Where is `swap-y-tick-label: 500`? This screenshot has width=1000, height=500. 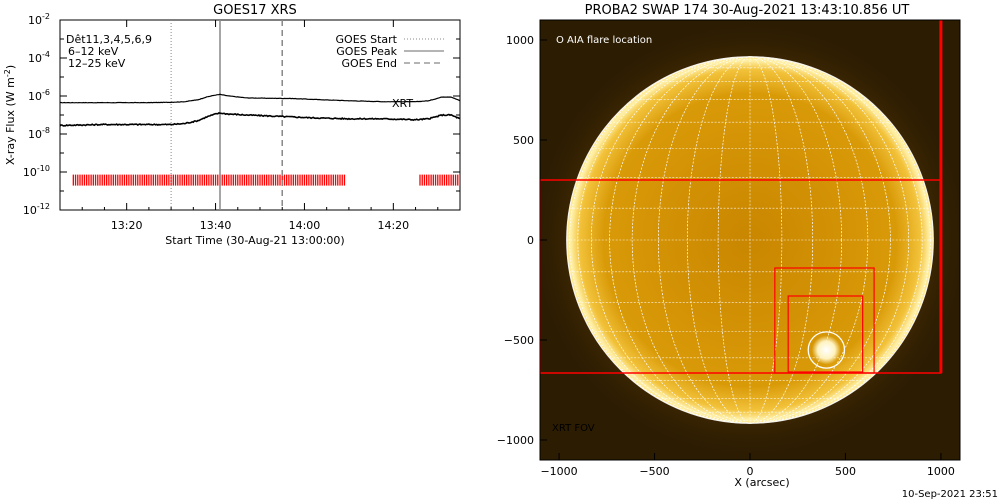
swap-y-tick-label: 500 is located at coordinates (523, 140).